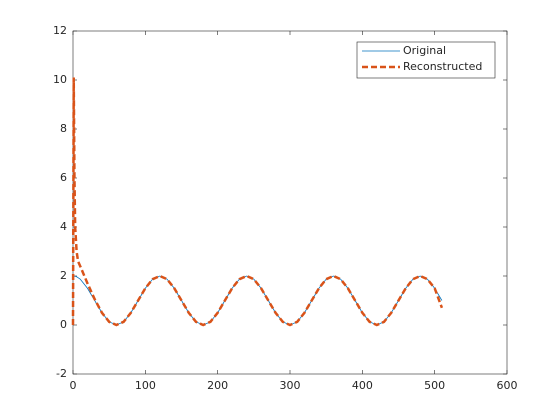 The height and width of the screenshot is (420, 560). What do you see at coordinates (60, 79) in the screenshot?
I see `y-tick-label: 10` at bounding box center [60, 79].